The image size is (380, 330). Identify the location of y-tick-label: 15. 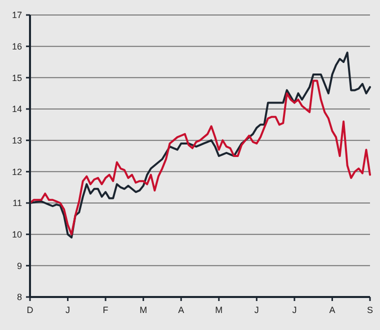
(17, 77).